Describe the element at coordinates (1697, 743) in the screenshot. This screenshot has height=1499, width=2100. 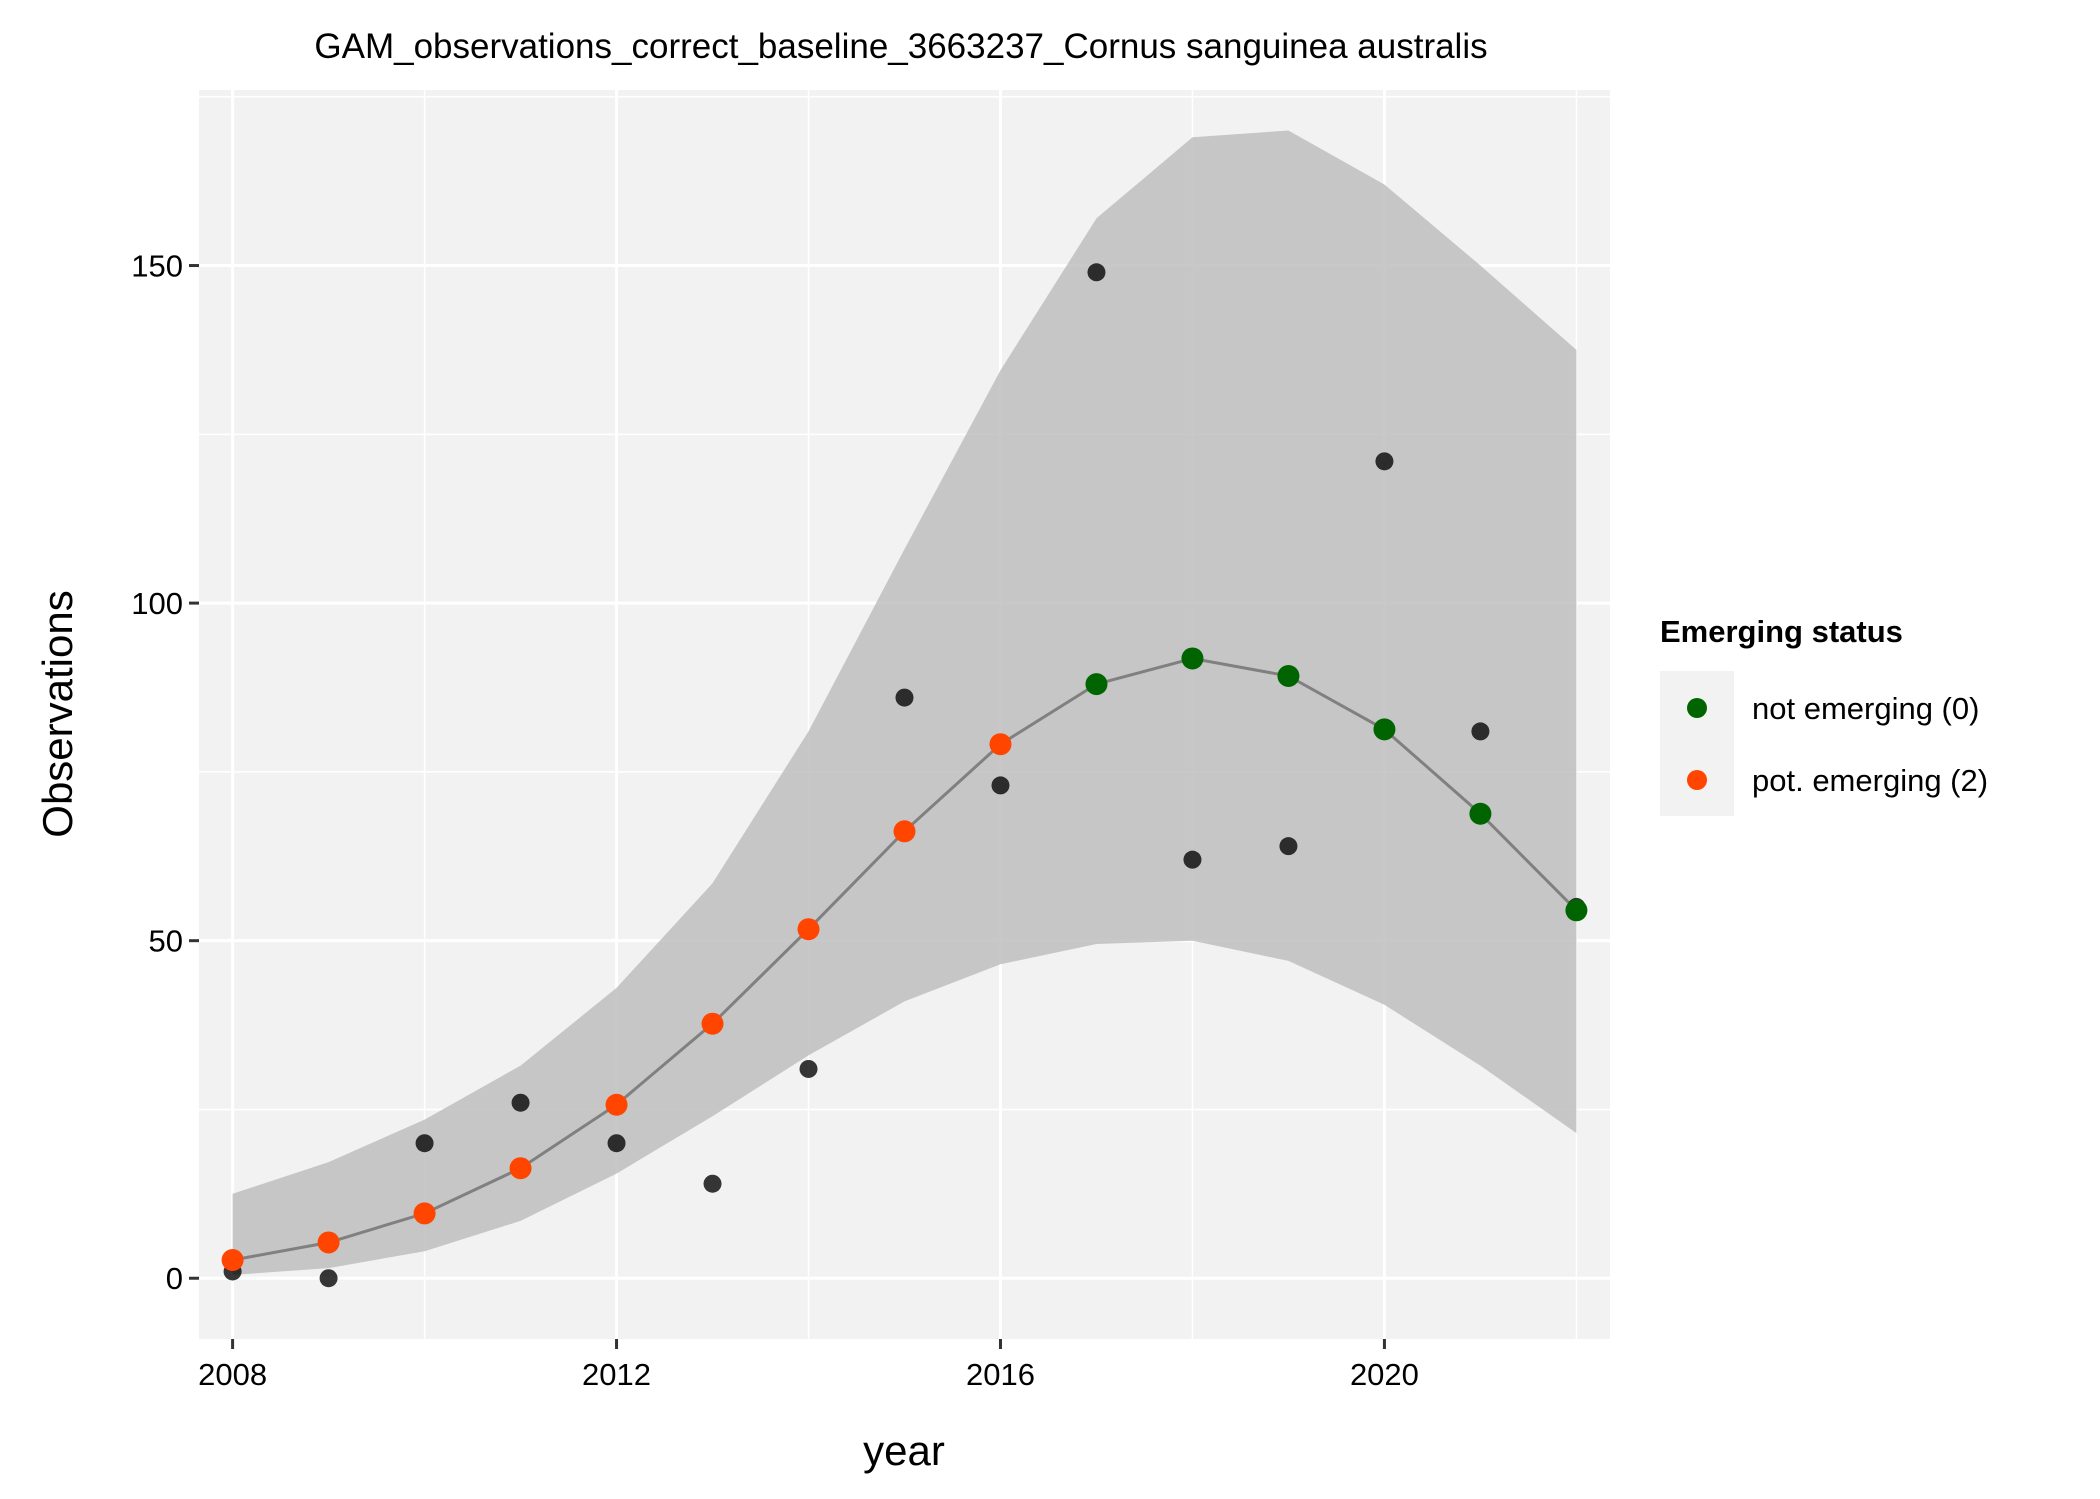
I see `legend-key-background` at that location.